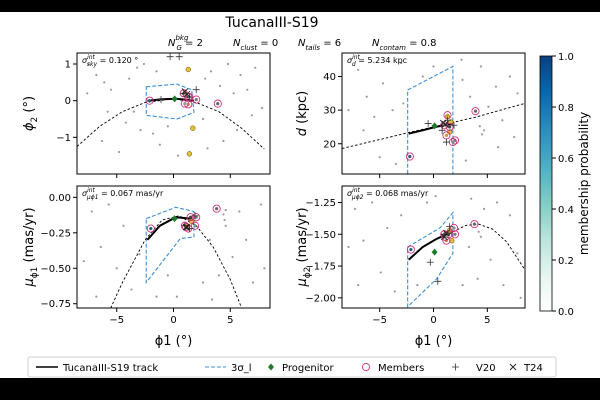 This screenshot has height=400, width=600. Describe the element at coordinates (566, 57) in the screenshot. I see `colorbar-tick-label: 1.0` at that location.